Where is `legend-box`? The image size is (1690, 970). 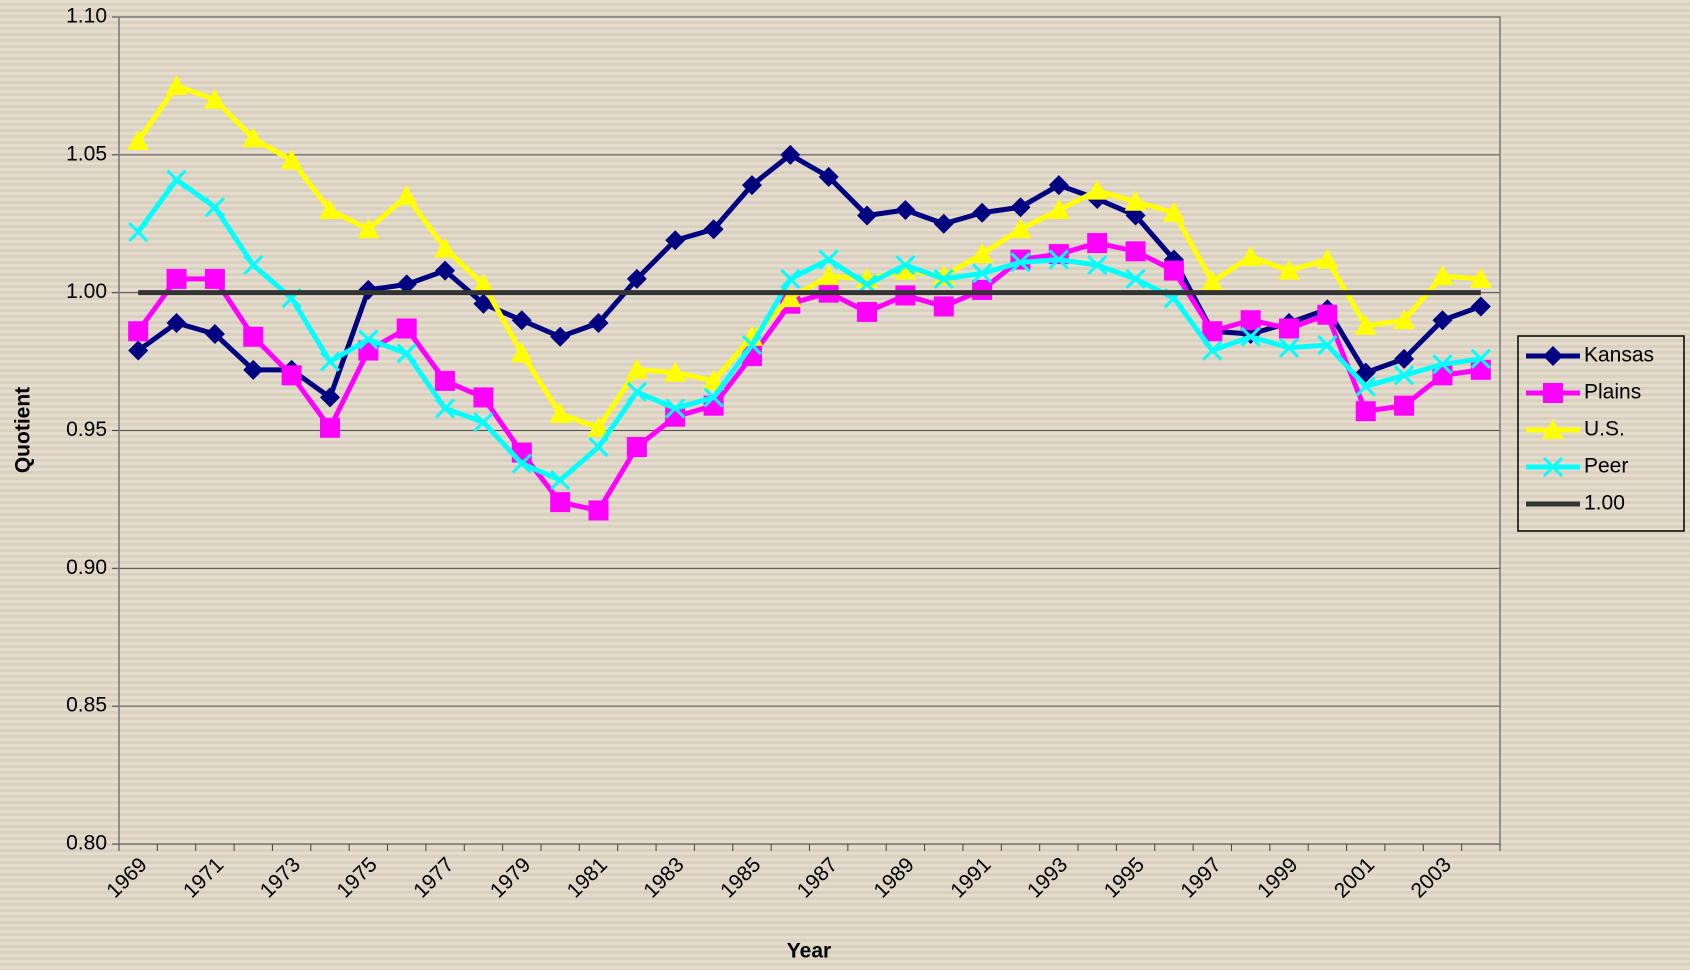
legend-box is located at coordinates (1601, 433).